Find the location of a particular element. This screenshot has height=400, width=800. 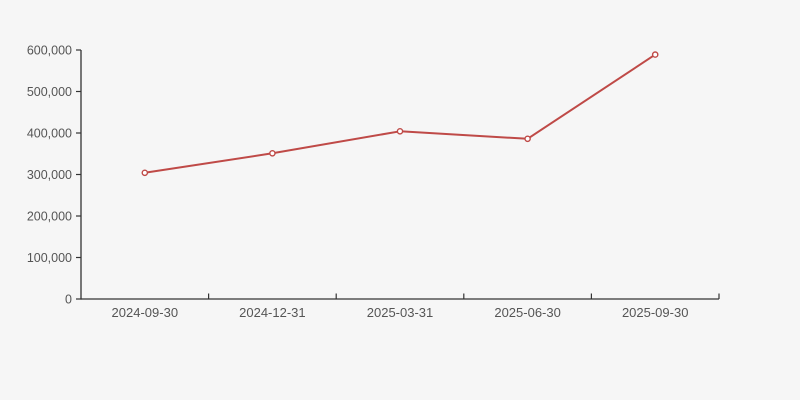

x-axis-tick-label: 2025-09-30 is located at coordinates (655, 312).